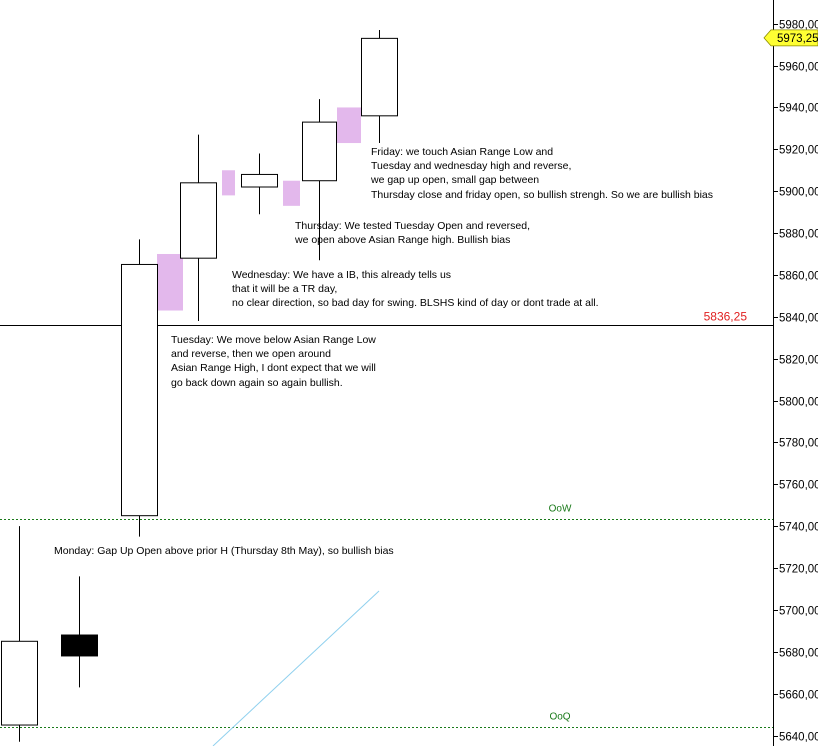 Image resolution: width=818 pixels, height=746 pixels. I want to click on tick-label: 5900,00, so click(798, 193).